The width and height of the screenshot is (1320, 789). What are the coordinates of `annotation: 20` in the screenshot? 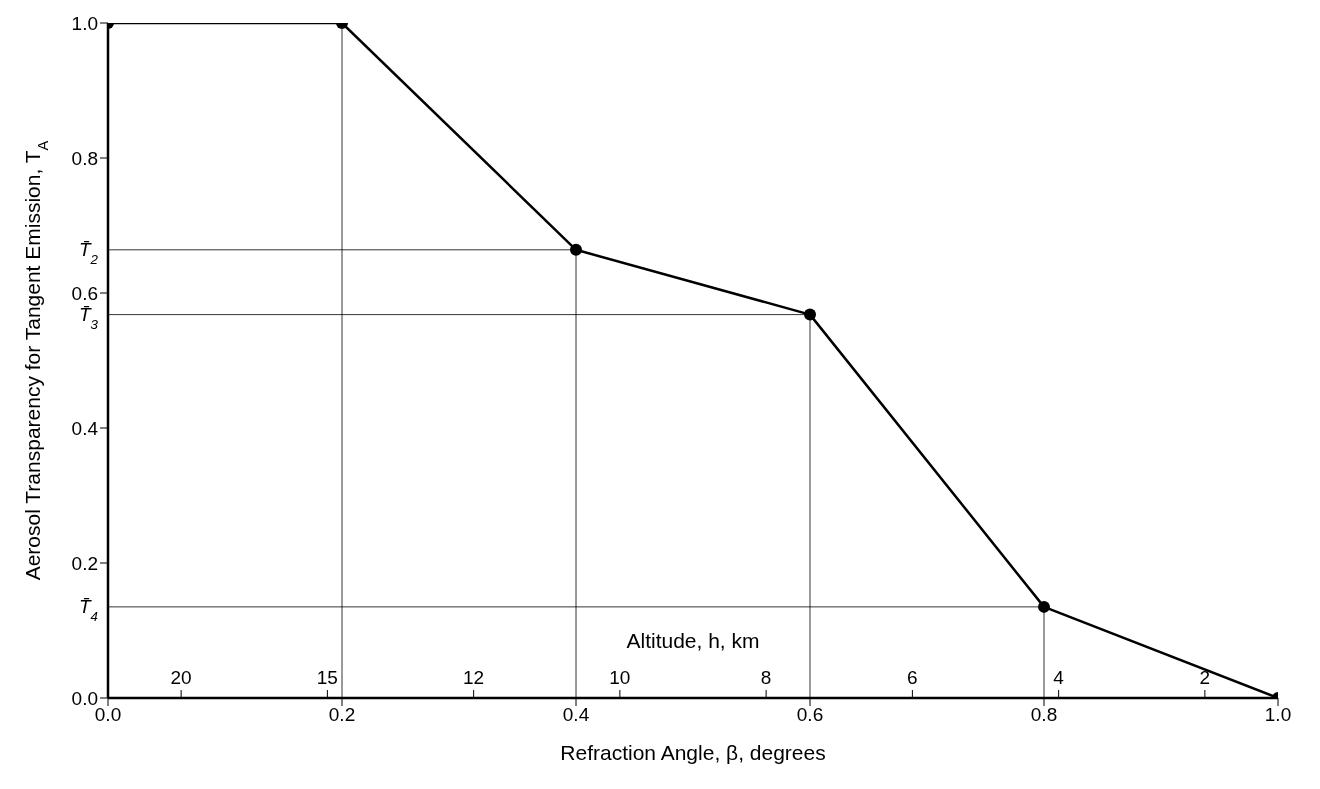 It's located at (181, 677).